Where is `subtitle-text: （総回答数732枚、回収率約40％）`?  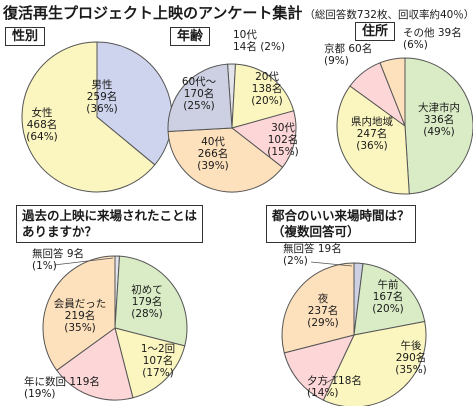 subtitle-text: （総回答数732枚、回収率約40％） is located at coordinates (388, 15).